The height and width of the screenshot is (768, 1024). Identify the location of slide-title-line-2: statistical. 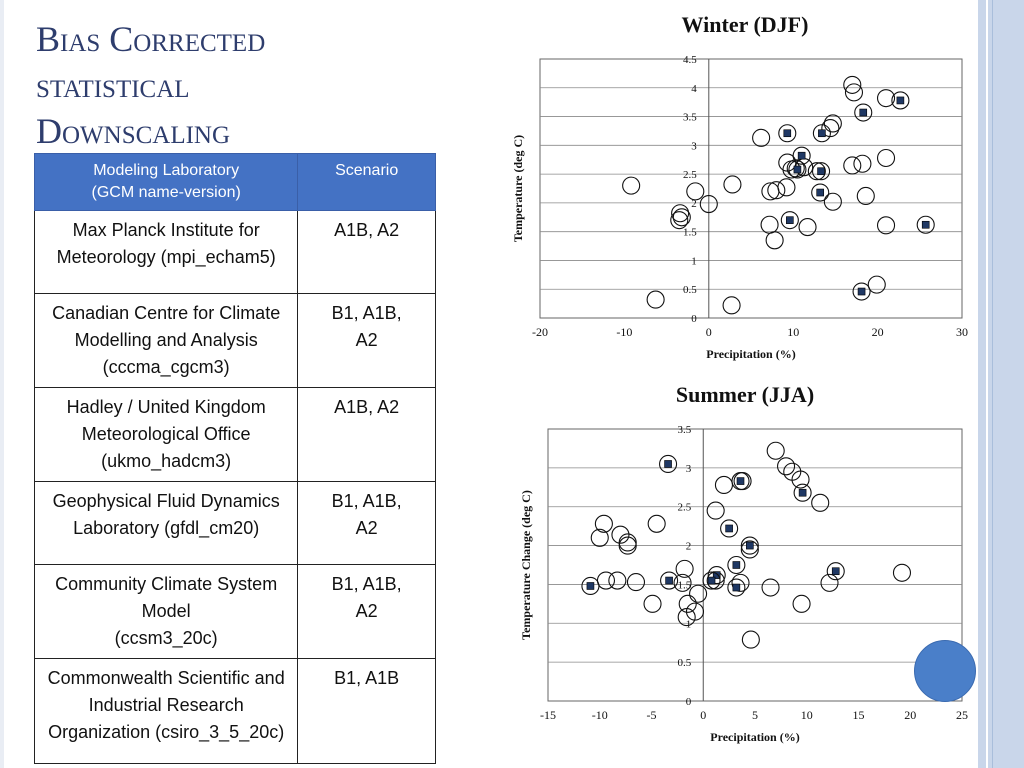
(113, 85).